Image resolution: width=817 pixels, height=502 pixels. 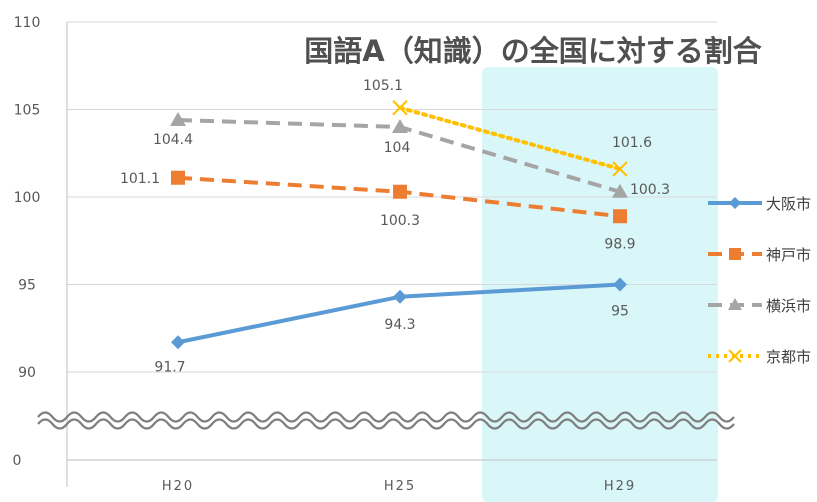 I want to click on y-tick-label: 100, so click(x=27, y=198).